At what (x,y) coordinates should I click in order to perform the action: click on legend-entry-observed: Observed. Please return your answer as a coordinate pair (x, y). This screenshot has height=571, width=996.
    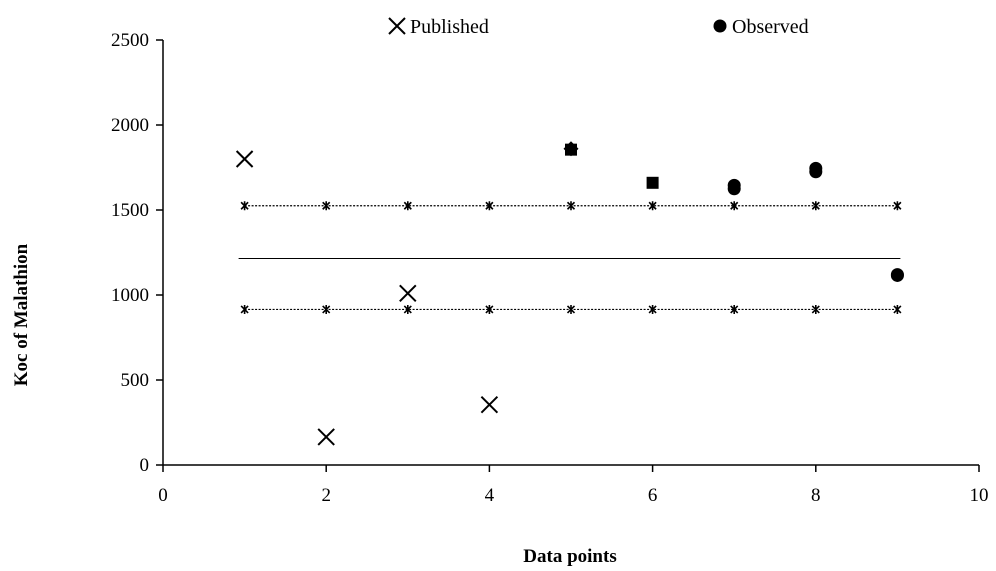
    Looking at the image, I should click on (761, 27).